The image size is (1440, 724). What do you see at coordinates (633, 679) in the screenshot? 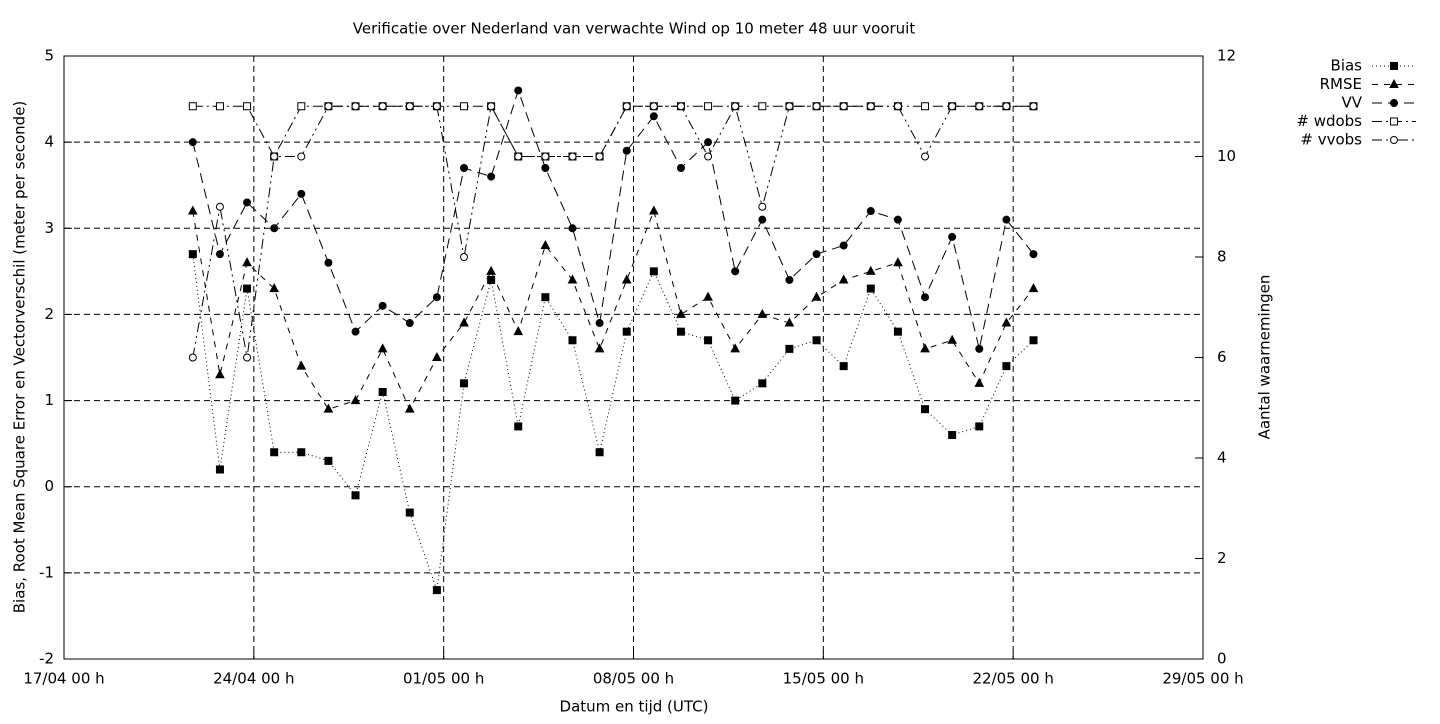
I see `x-tick-label: 08/05 00 h` at bounding box center [633, 679].